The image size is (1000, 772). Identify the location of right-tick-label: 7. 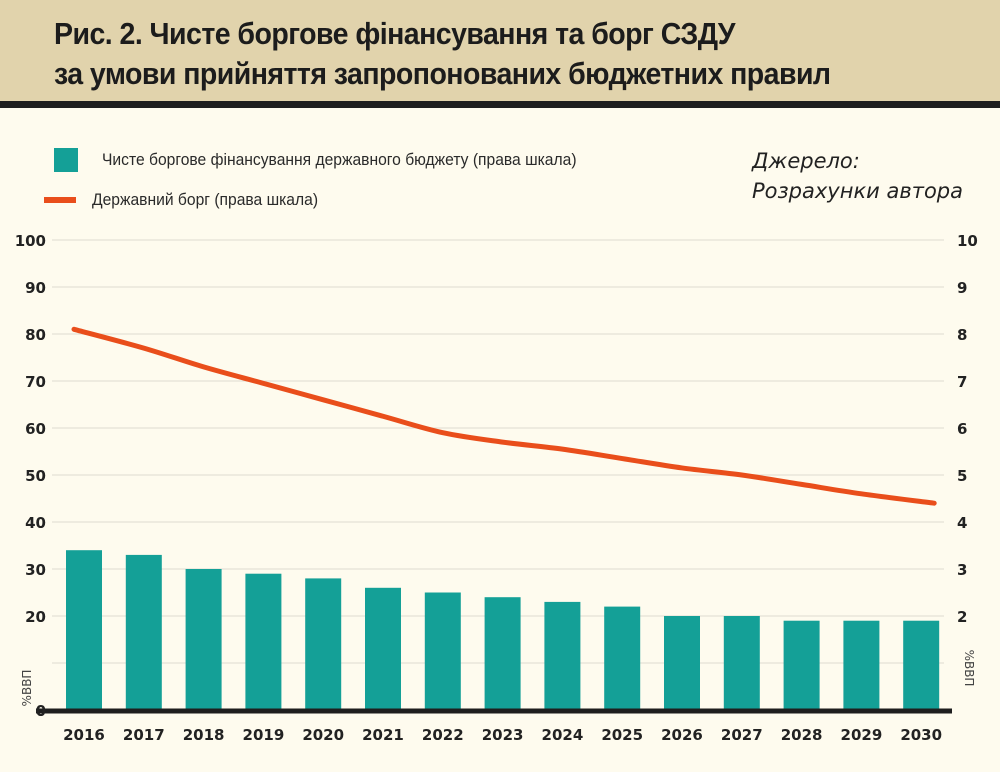
(962, 382).